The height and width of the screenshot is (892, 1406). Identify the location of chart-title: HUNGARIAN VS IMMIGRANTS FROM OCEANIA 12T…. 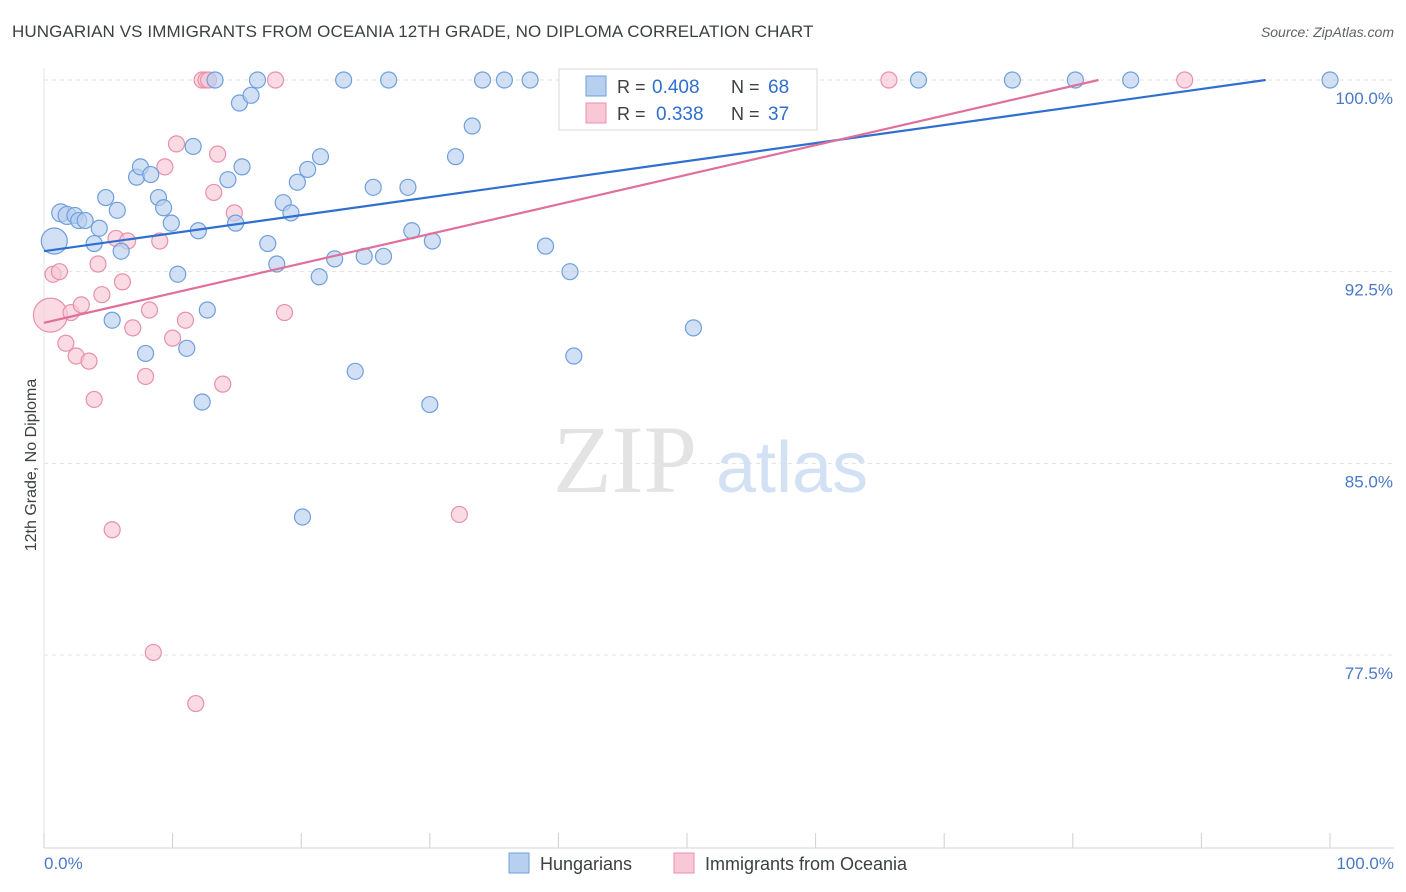
(413, 31).